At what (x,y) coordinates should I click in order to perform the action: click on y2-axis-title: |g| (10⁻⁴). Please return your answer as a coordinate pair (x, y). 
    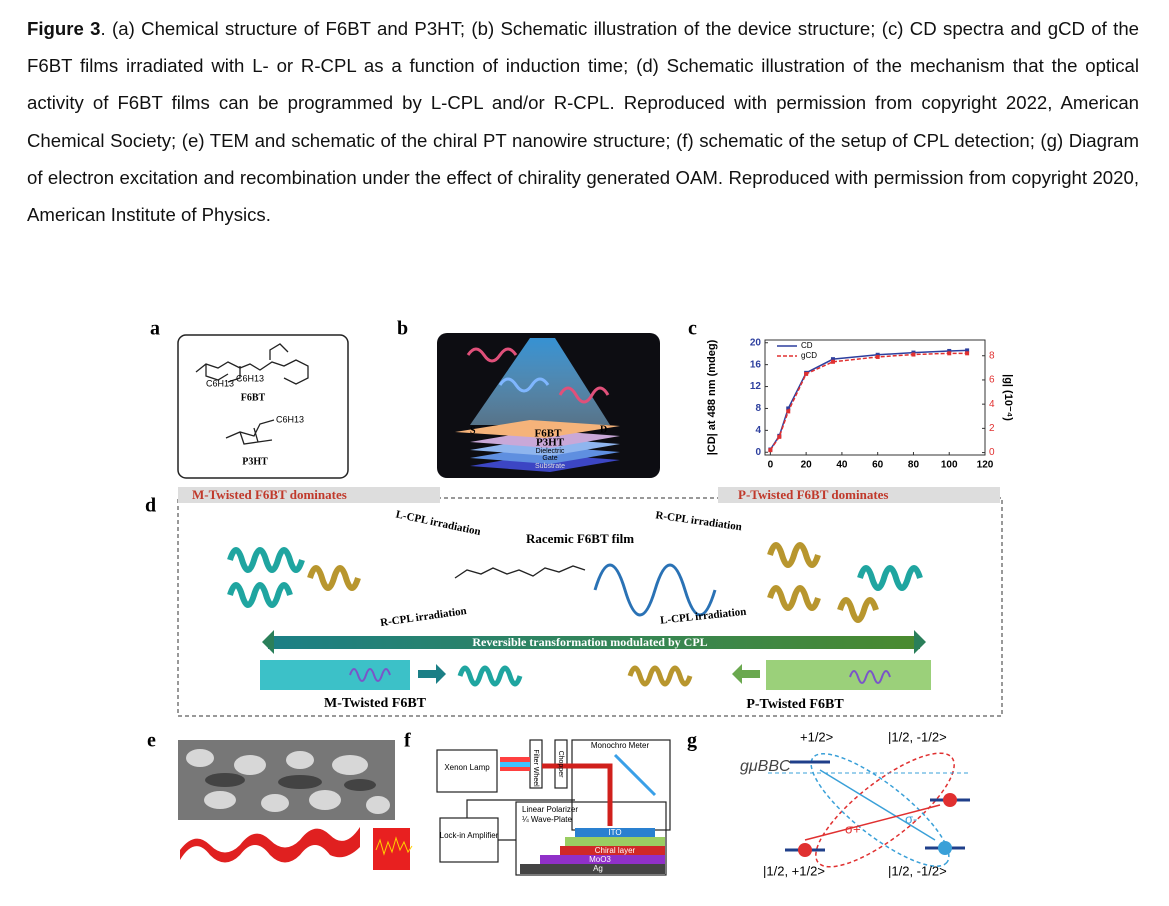
    Looking at the image, I should click on (1008, 397).